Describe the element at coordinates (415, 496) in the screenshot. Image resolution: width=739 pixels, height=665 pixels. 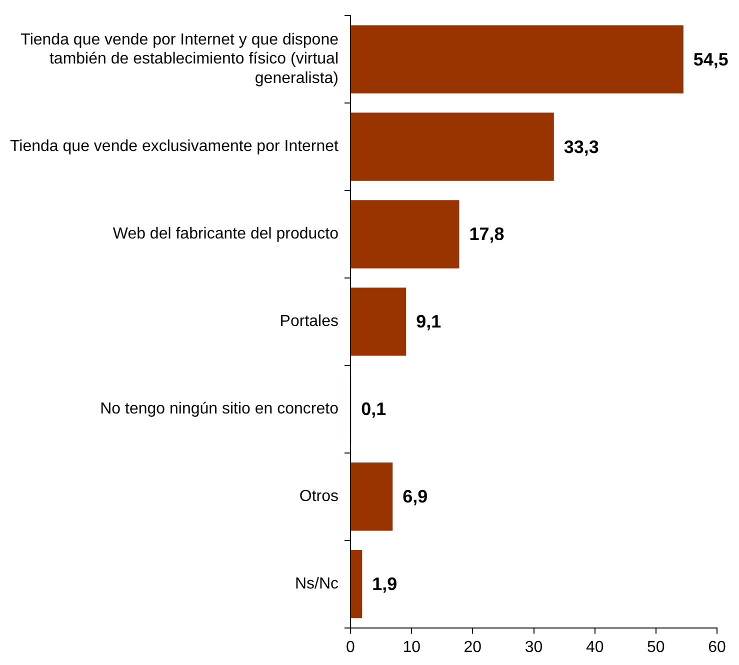
I see `data-label: 6,9` at that location.